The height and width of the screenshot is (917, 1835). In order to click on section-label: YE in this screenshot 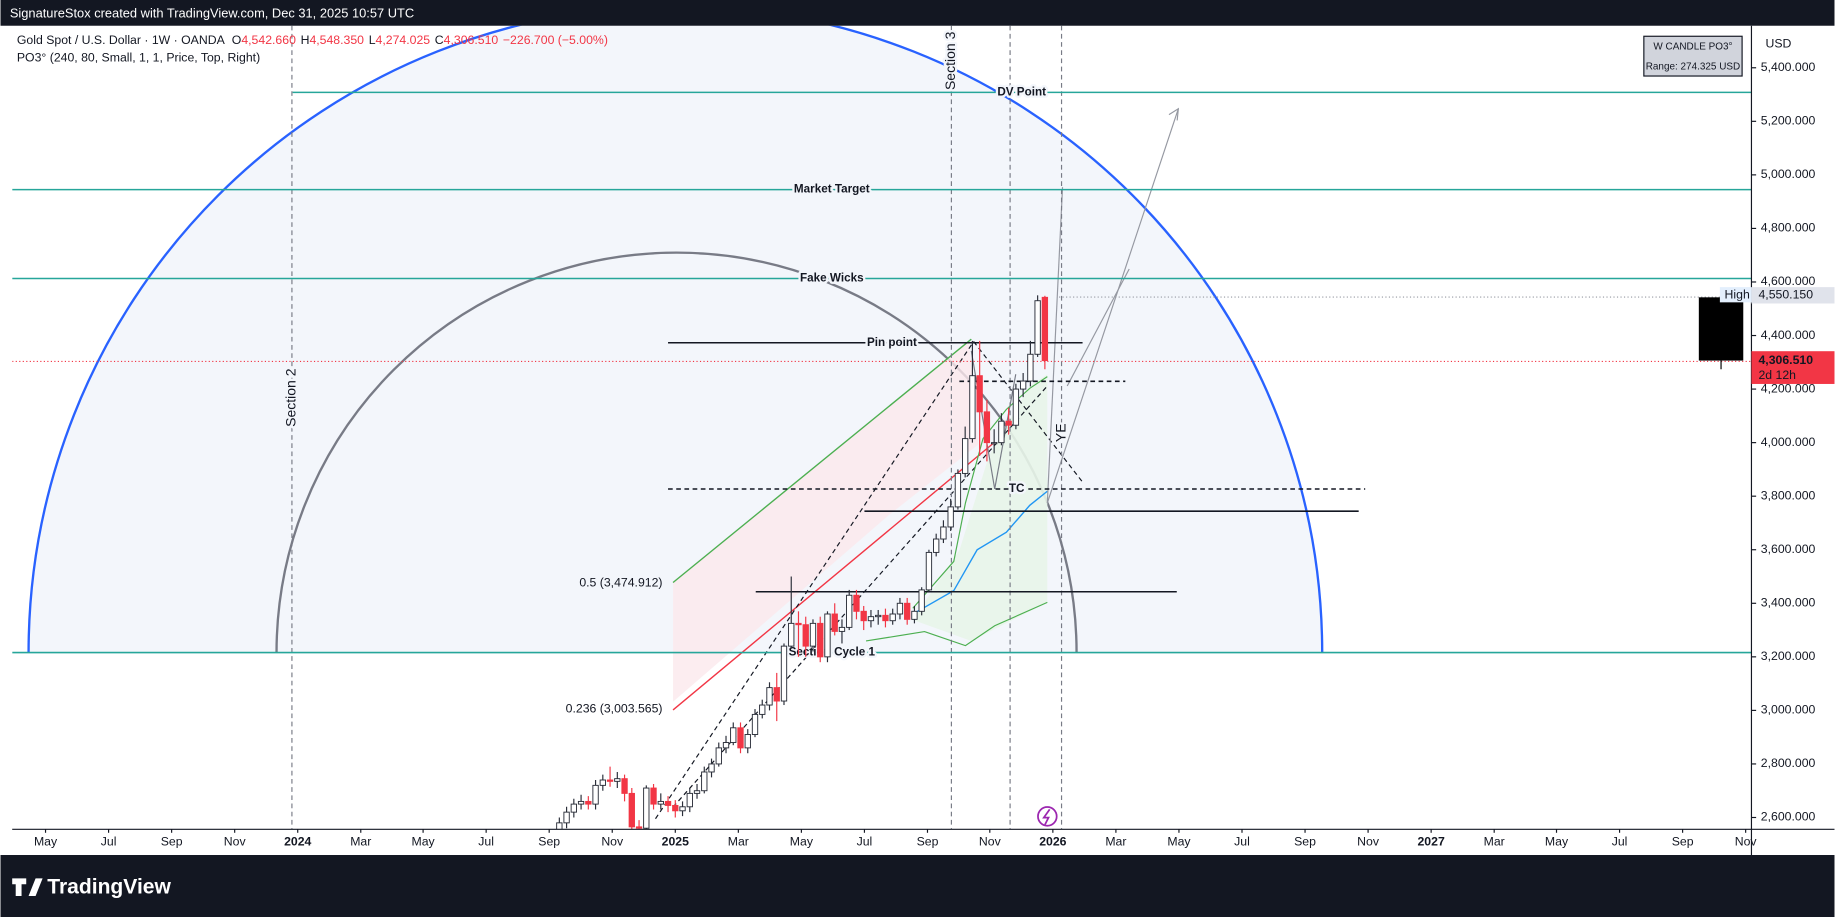, I will do `click(1060, 432)`.